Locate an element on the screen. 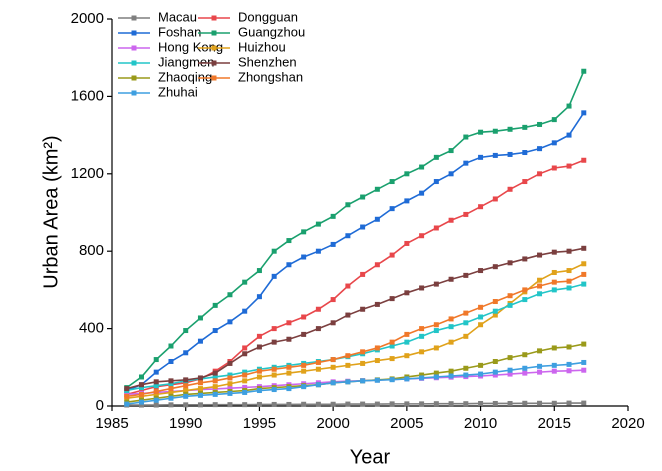 The height and width of the screenshot is (471, 662). legend-text: Macau is located at coordinates (177, 16).